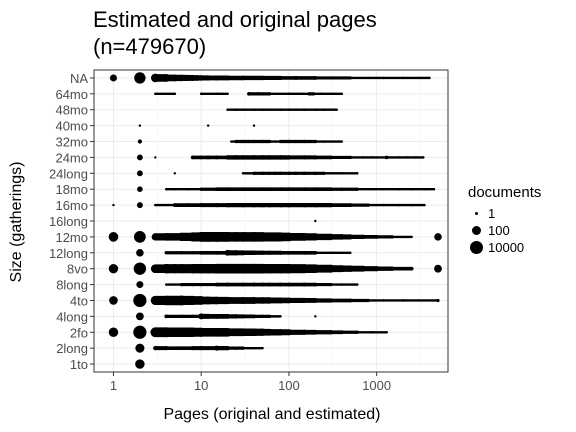  What do you see at coordinates (504, 213) in the screenshot?
I see `legend-entry: 1` at bounding box center [504, 213].